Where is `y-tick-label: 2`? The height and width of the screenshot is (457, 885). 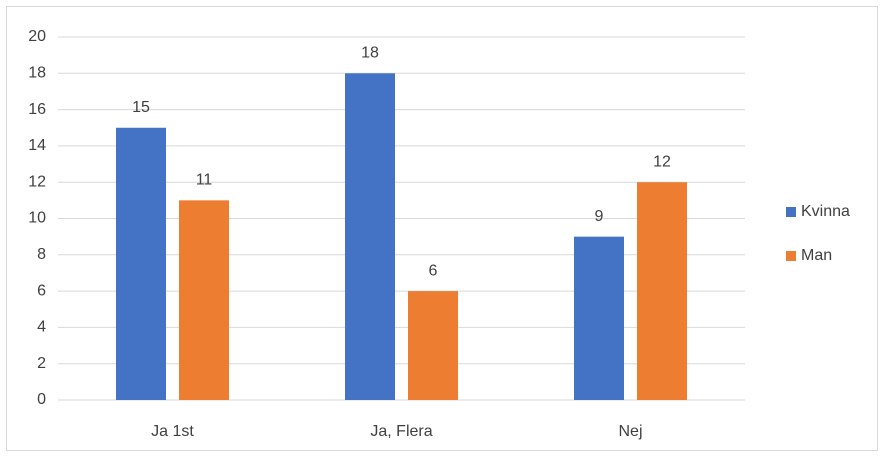
y-tick-label: 2 is located at coordinates (41, 363).